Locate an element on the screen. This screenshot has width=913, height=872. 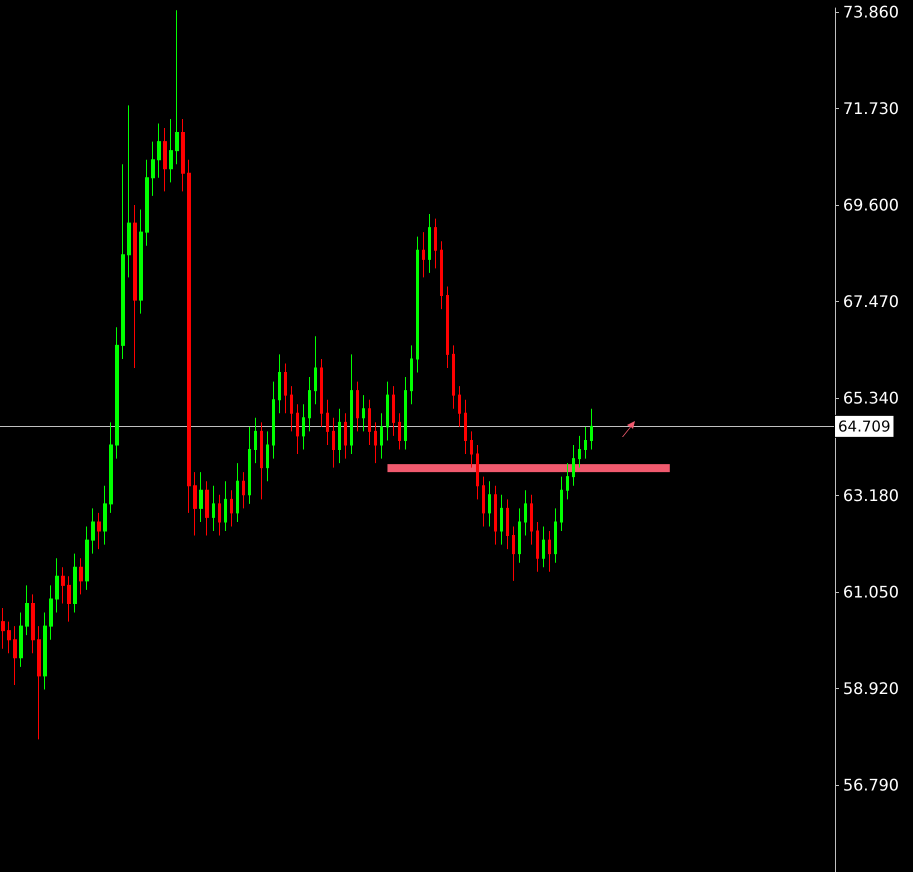
y-tick-label: 56.790 is located at coordinates (871, 785).